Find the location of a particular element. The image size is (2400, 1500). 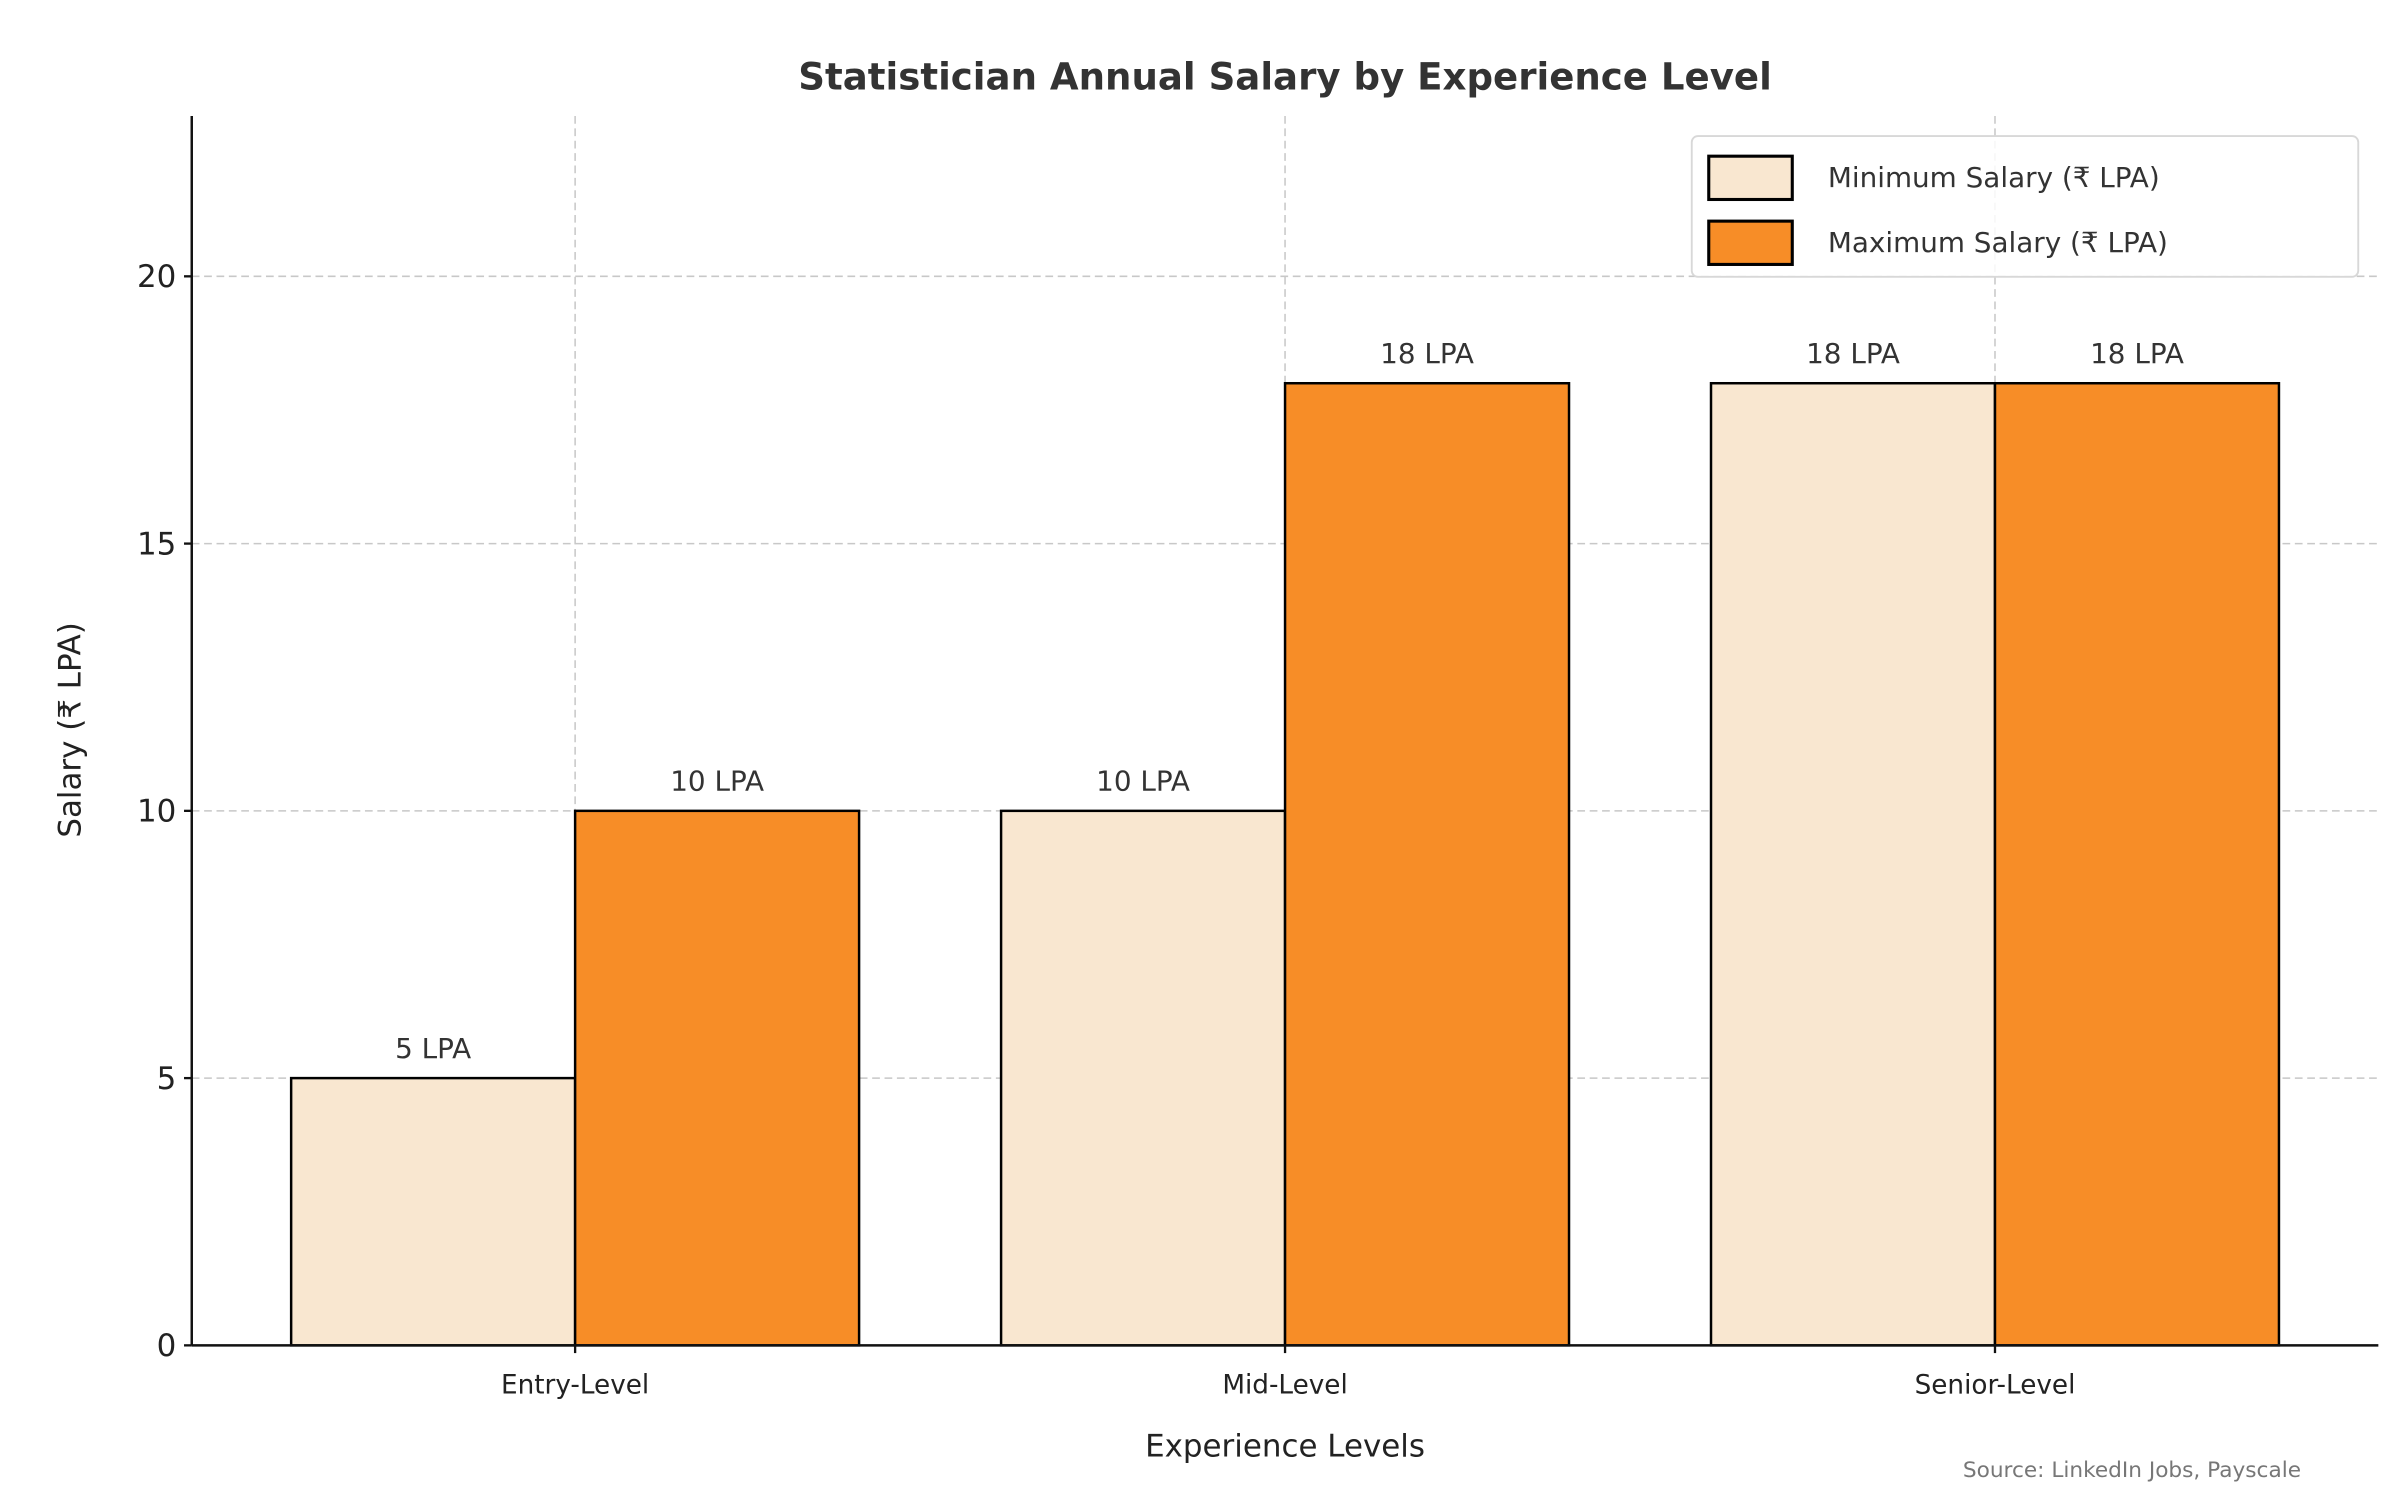

x-tick-label: Entry-Level is located at coordinates (575, 1385).